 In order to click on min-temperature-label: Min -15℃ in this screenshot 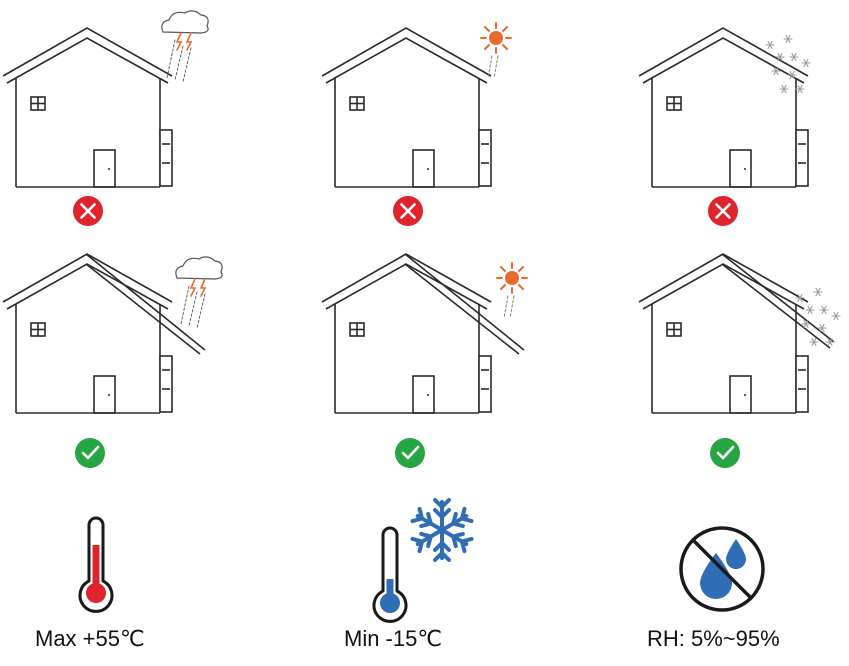, I will do `click(393, 638)`.